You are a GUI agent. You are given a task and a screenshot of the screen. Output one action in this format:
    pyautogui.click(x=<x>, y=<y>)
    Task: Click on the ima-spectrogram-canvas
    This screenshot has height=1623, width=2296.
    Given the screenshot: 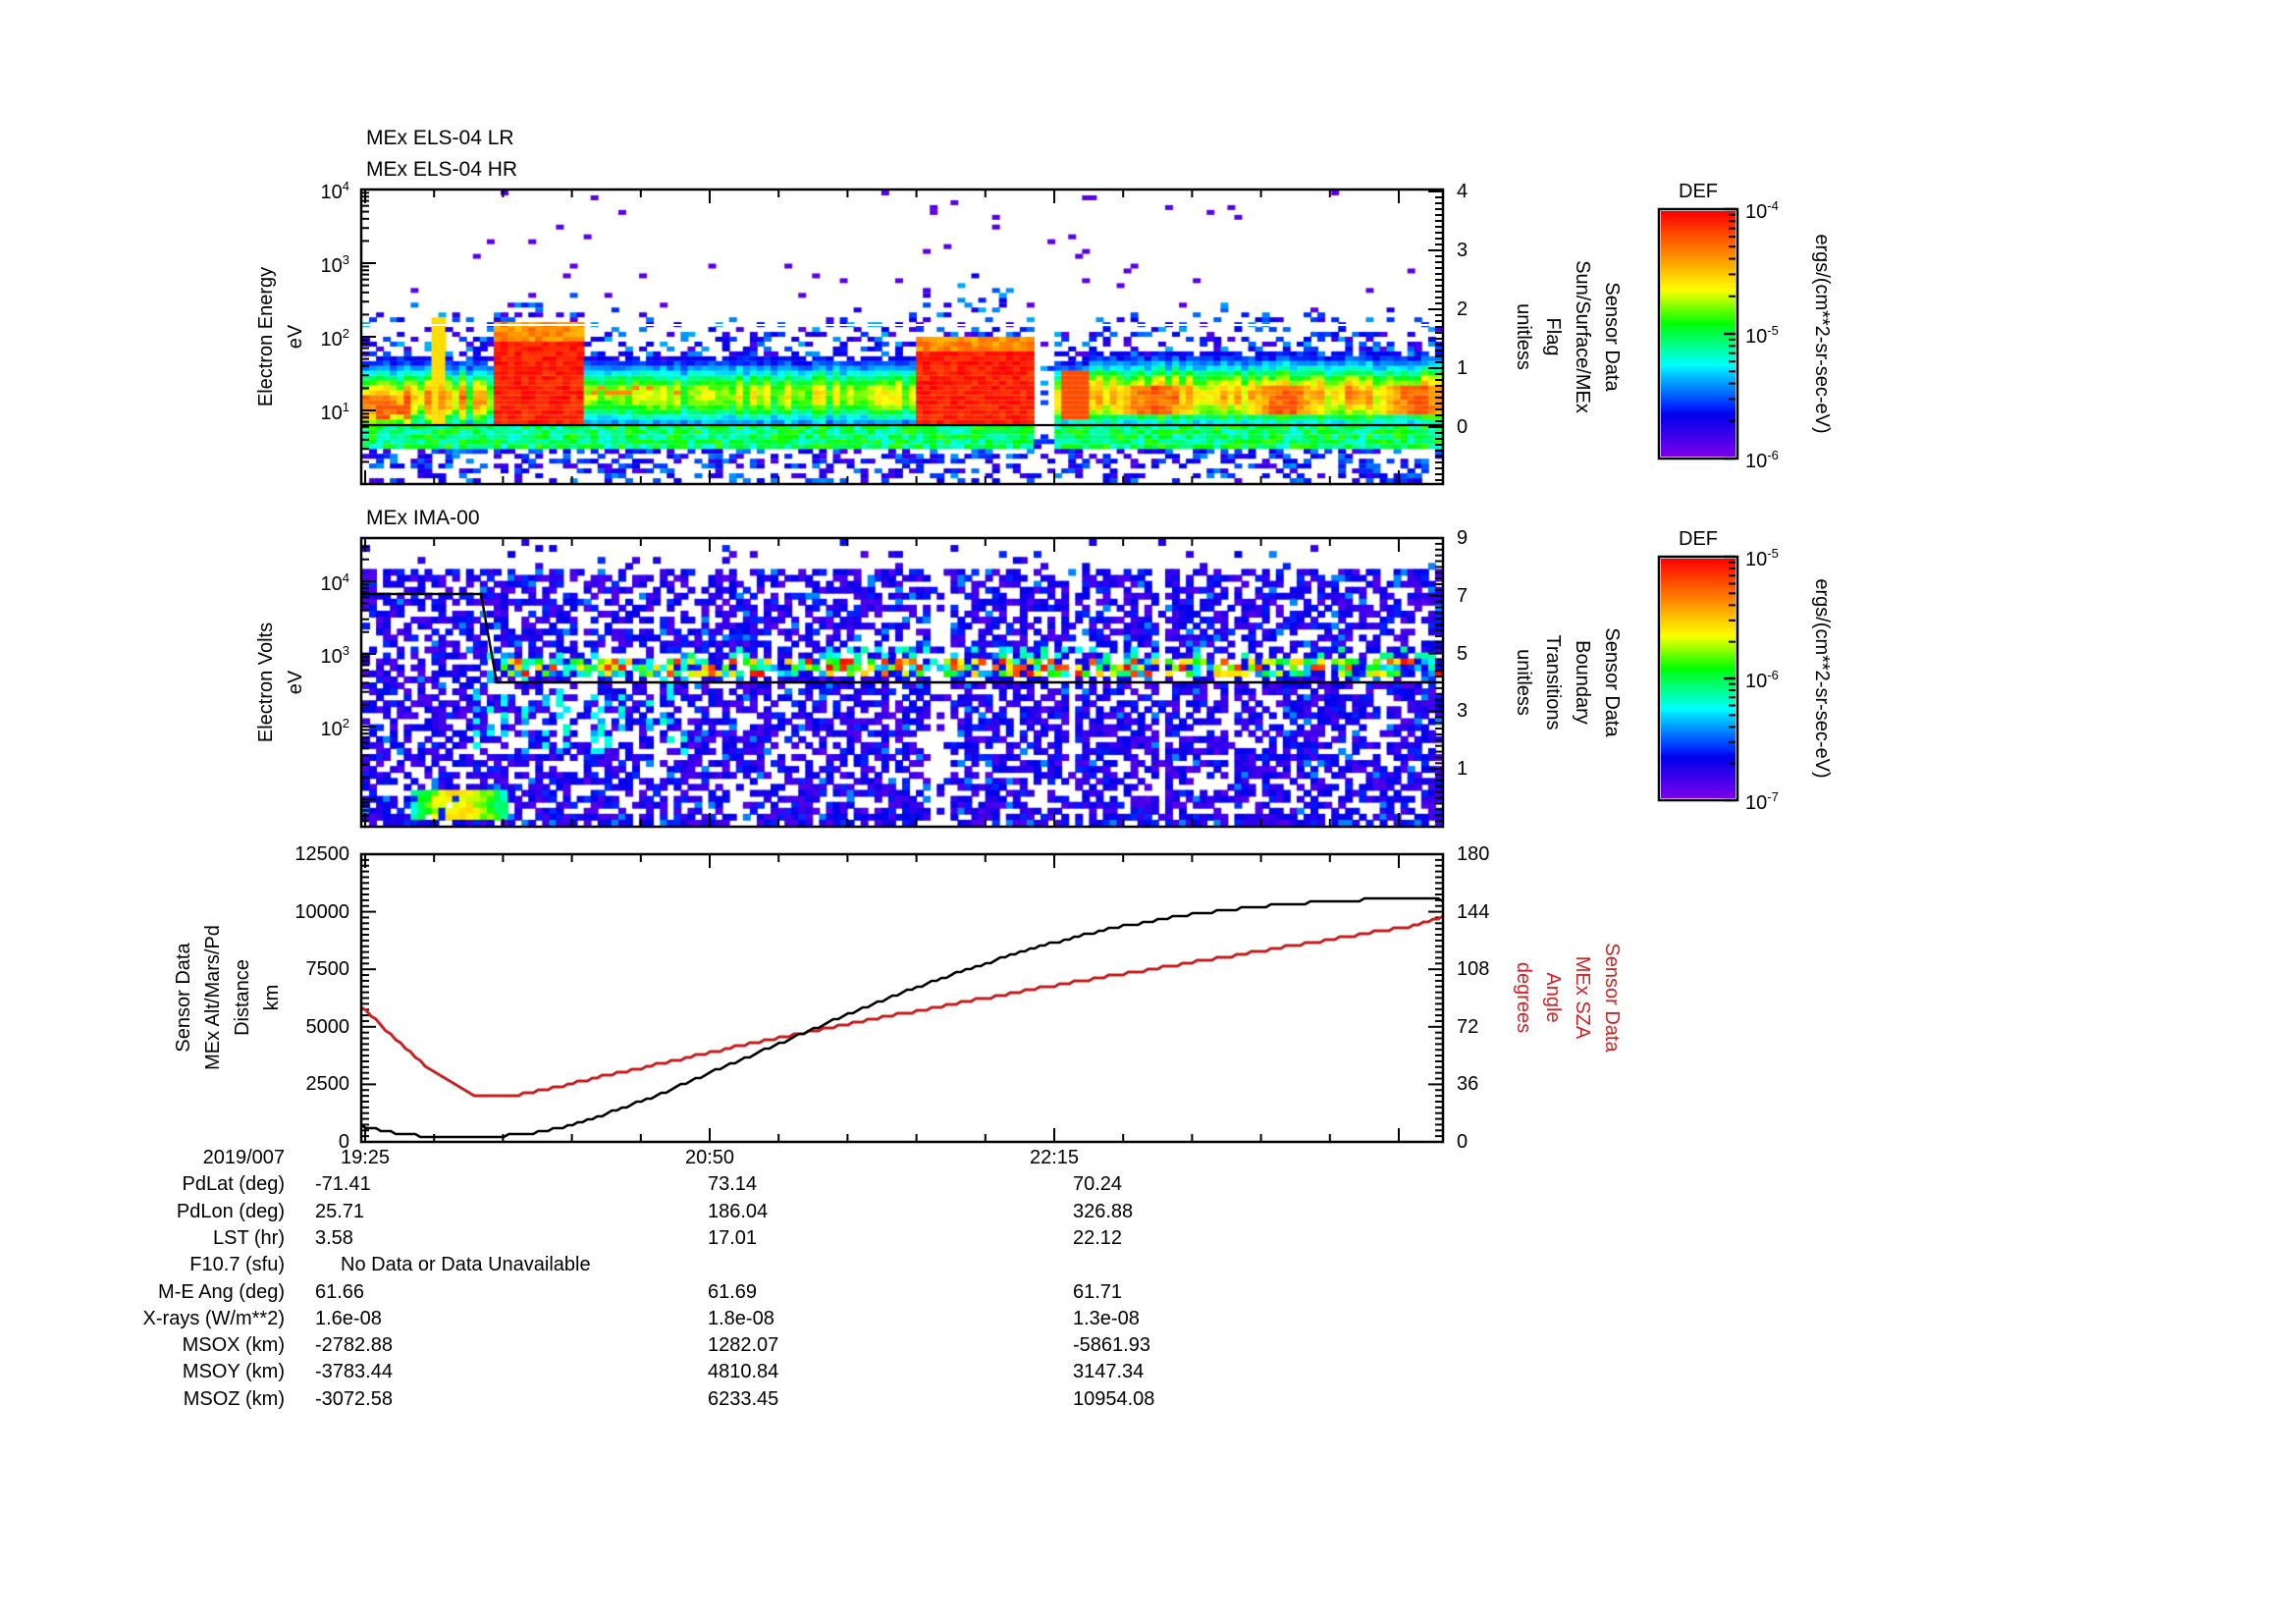 What is the action you would take?
    pyautogui.click(x=902, y=682)
    